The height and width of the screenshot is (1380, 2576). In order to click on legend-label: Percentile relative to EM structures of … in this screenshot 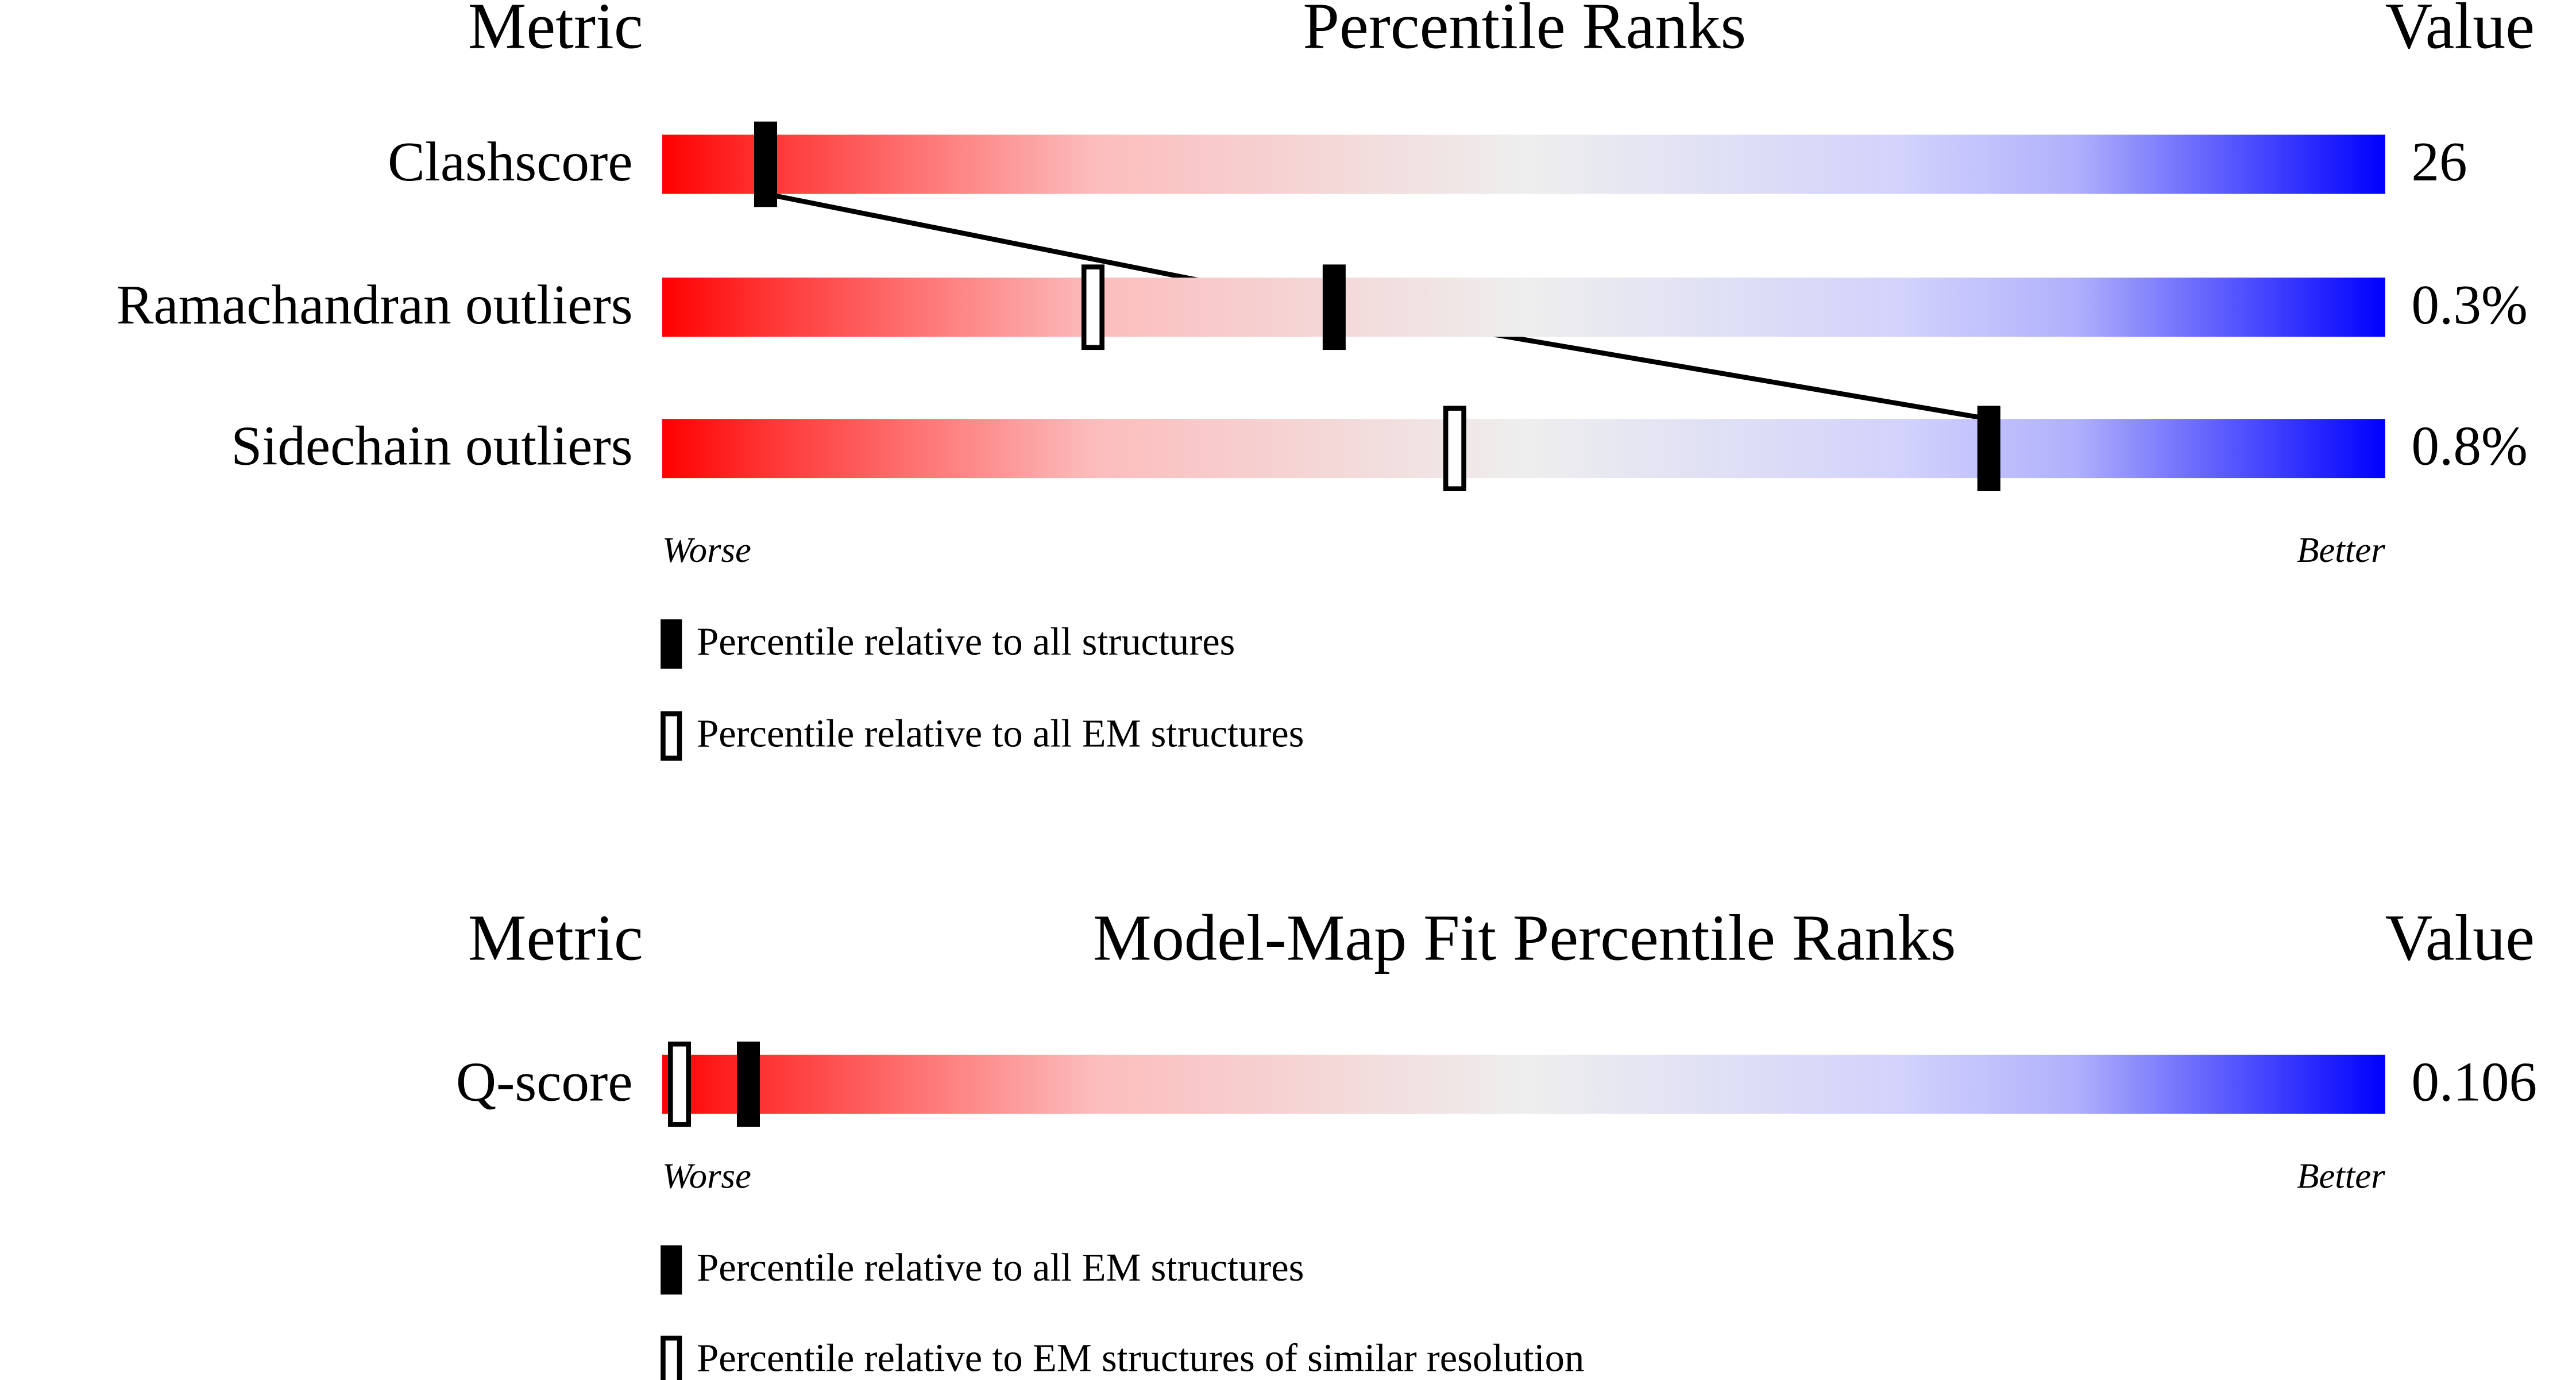, I will do `click(1140, 1357)`.